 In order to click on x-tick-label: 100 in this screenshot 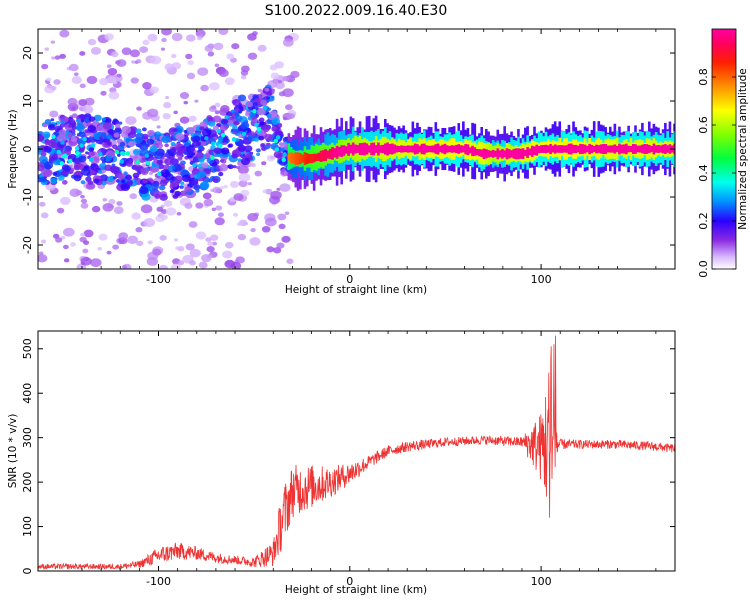, I will do `click(541, 581)`.